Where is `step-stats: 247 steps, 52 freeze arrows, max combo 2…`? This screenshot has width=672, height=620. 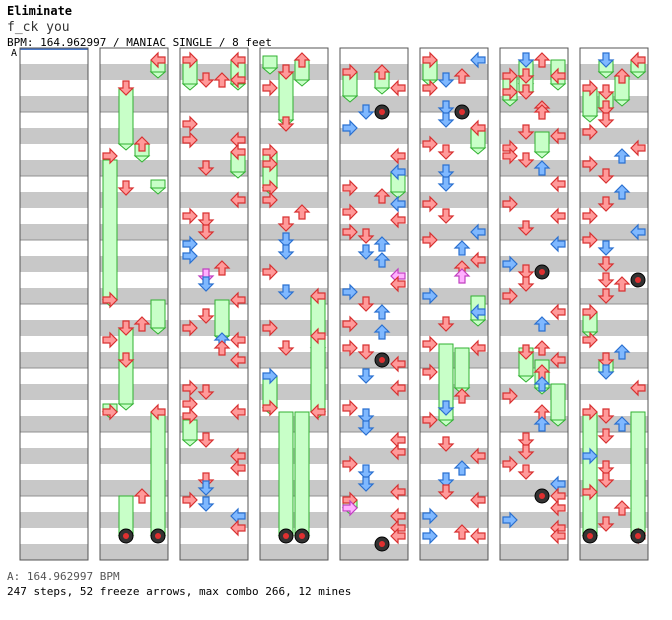 step-stats: 247 steps, 52 freeze arrows, max combo 2… is located at coordinates (179, 591).